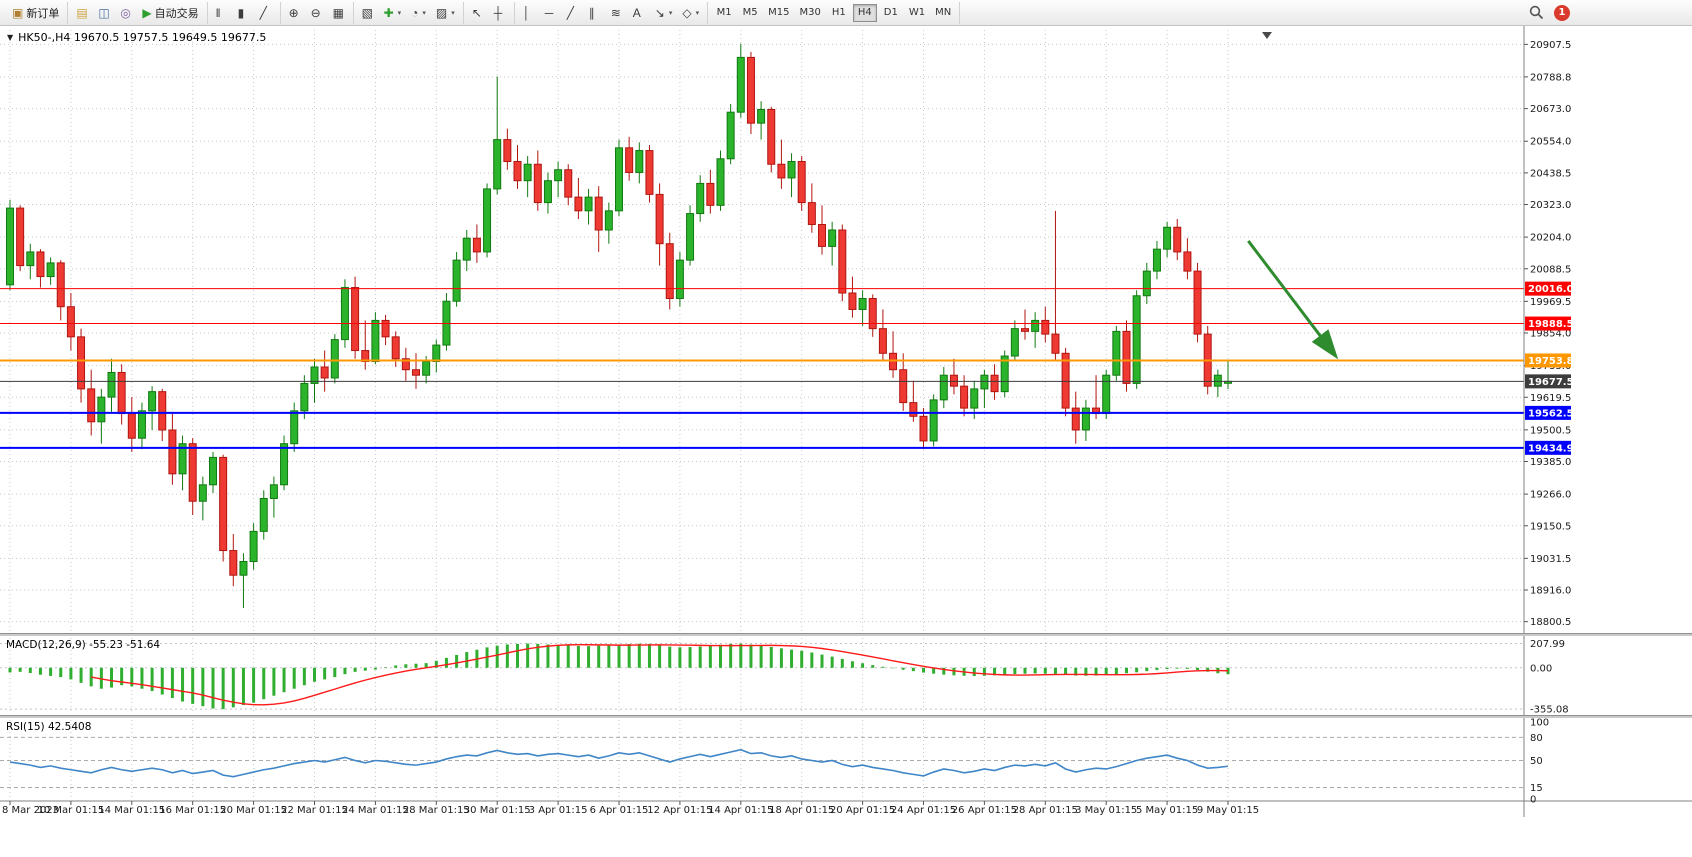  I want to click on navigator-icon: ◎, so click(126, 13).